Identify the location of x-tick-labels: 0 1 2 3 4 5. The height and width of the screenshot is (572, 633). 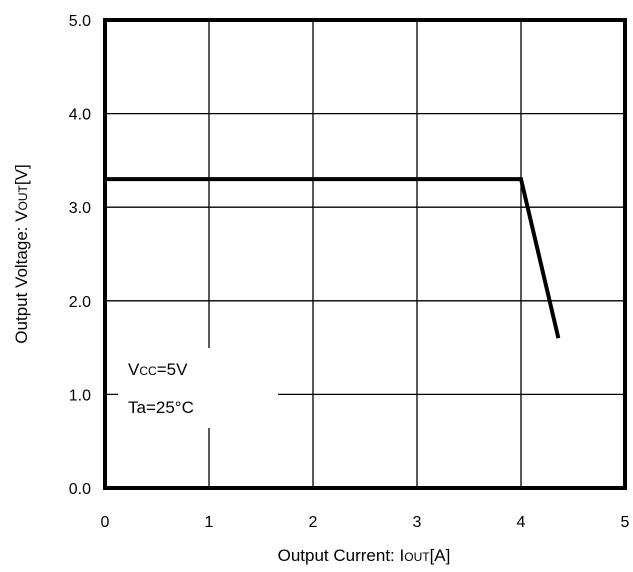
(365, 522).